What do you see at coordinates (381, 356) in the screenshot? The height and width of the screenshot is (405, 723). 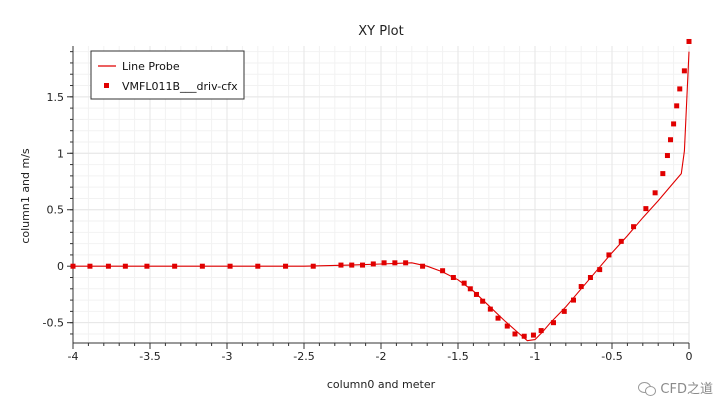 I see `x-tick-label: -2` at bounding box center [381, 356].